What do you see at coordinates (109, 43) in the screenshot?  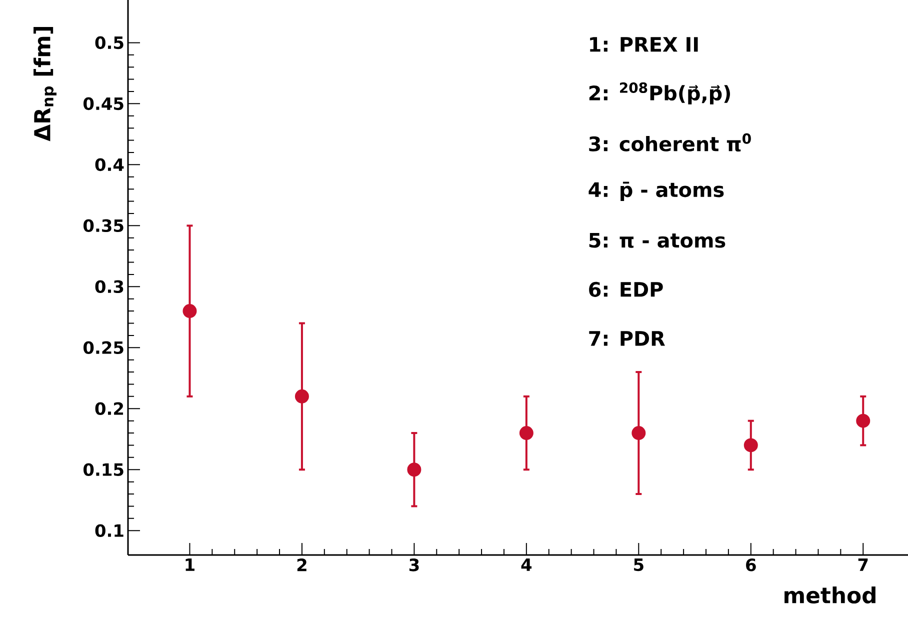 I see `y-tick-label: 0.5` at bounding box center [109, 43].